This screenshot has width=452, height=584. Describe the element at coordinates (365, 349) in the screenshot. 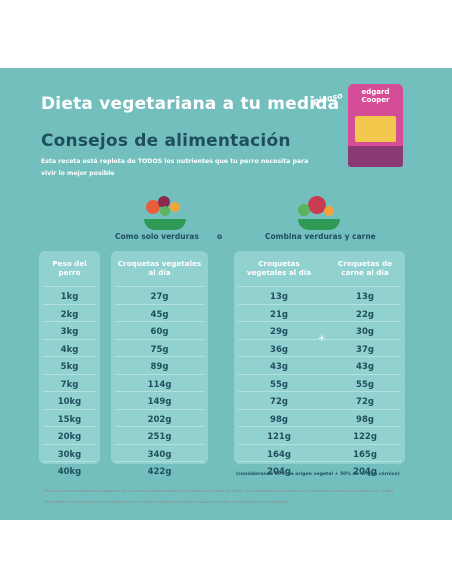

I see `table-cell-meat: 37g` at that location.